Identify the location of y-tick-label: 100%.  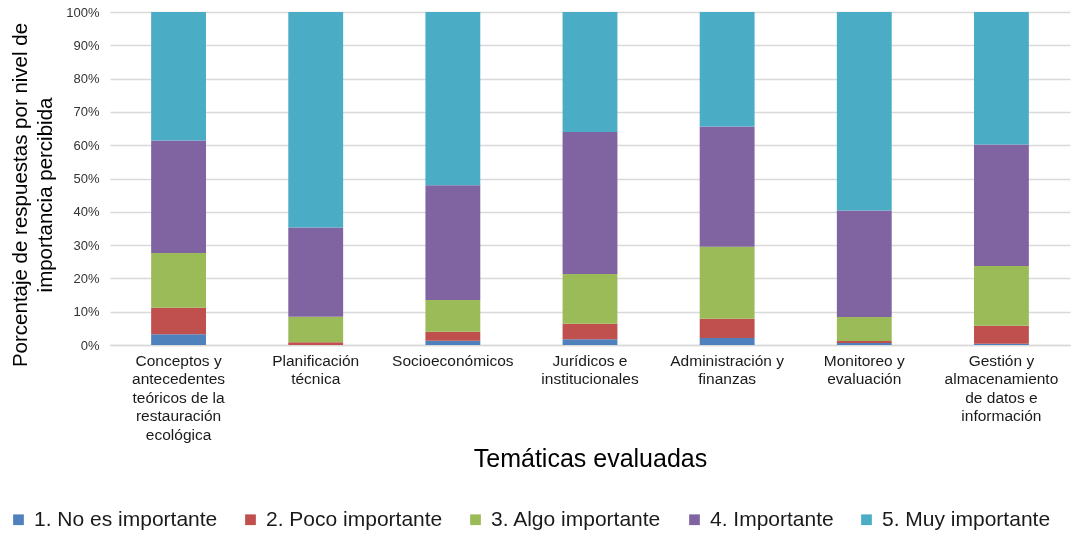
(83, 12).